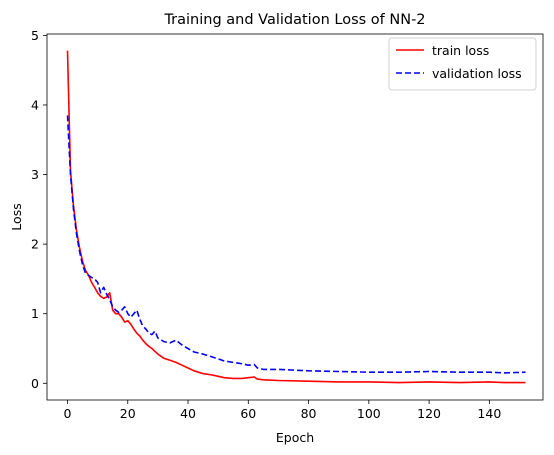 This screenshot has height=455, width=554. I want to click on y-axis-title: Loss, so click(16, 216).